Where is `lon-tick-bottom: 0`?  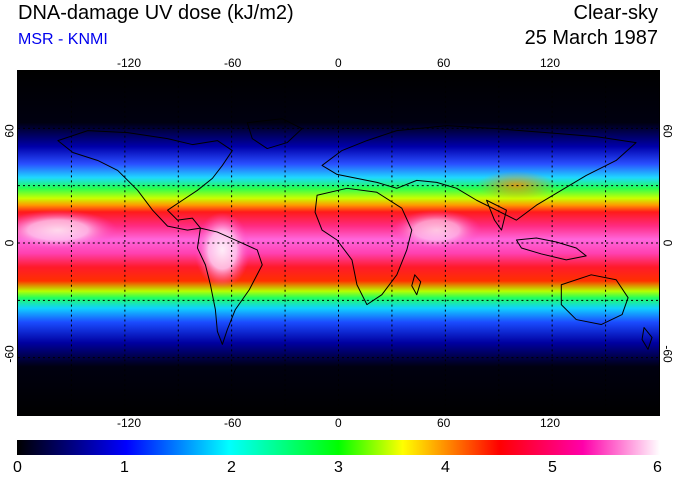
lon-tick-bottom: 0 is located at coordinates (338, 423).